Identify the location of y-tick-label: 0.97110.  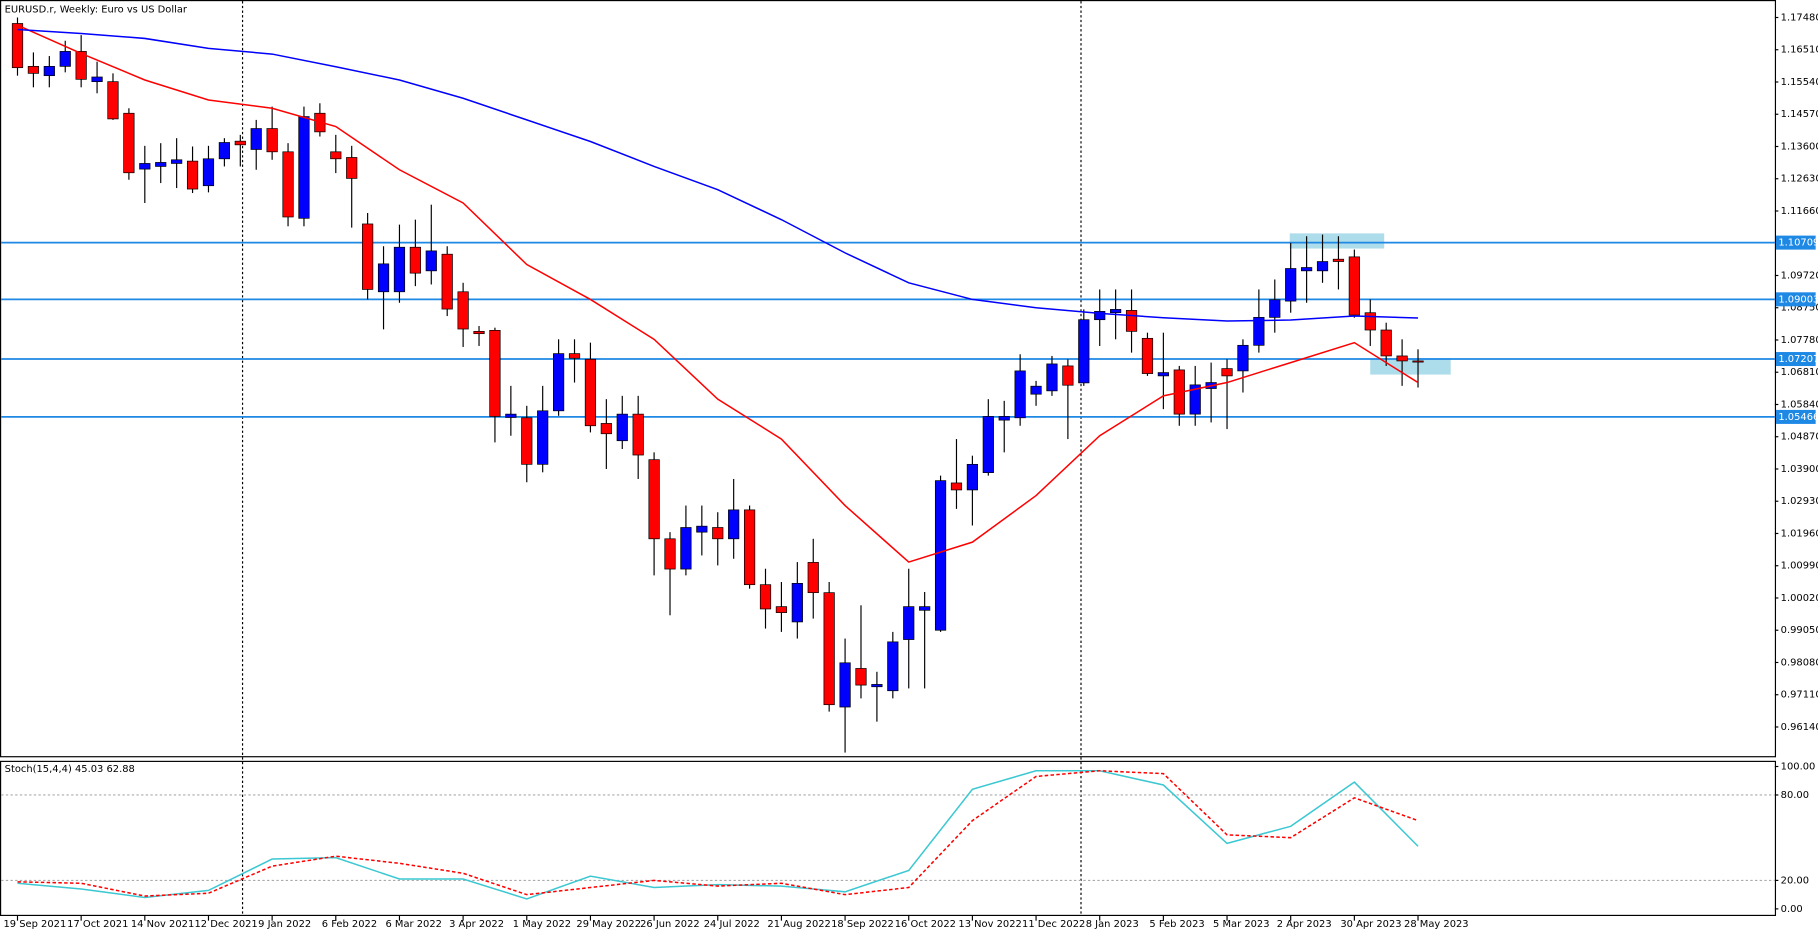
(1799, 695).